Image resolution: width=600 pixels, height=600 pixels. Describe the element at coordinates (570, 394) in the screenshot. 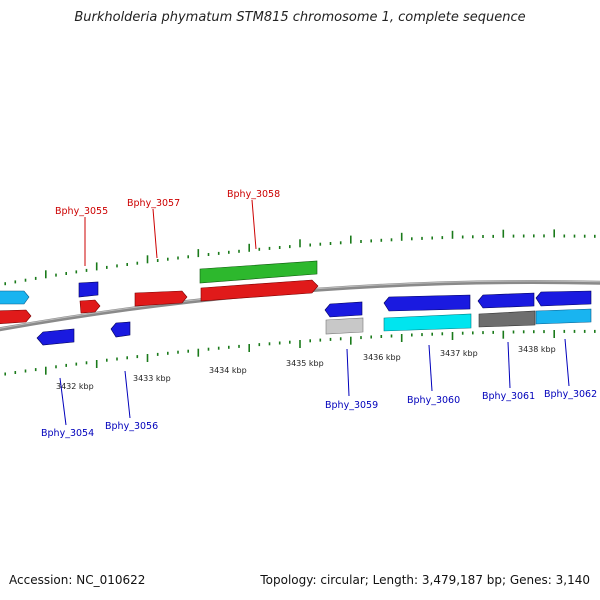

I see `gene-label-bphy-3062: Bphy_3062` at that location.